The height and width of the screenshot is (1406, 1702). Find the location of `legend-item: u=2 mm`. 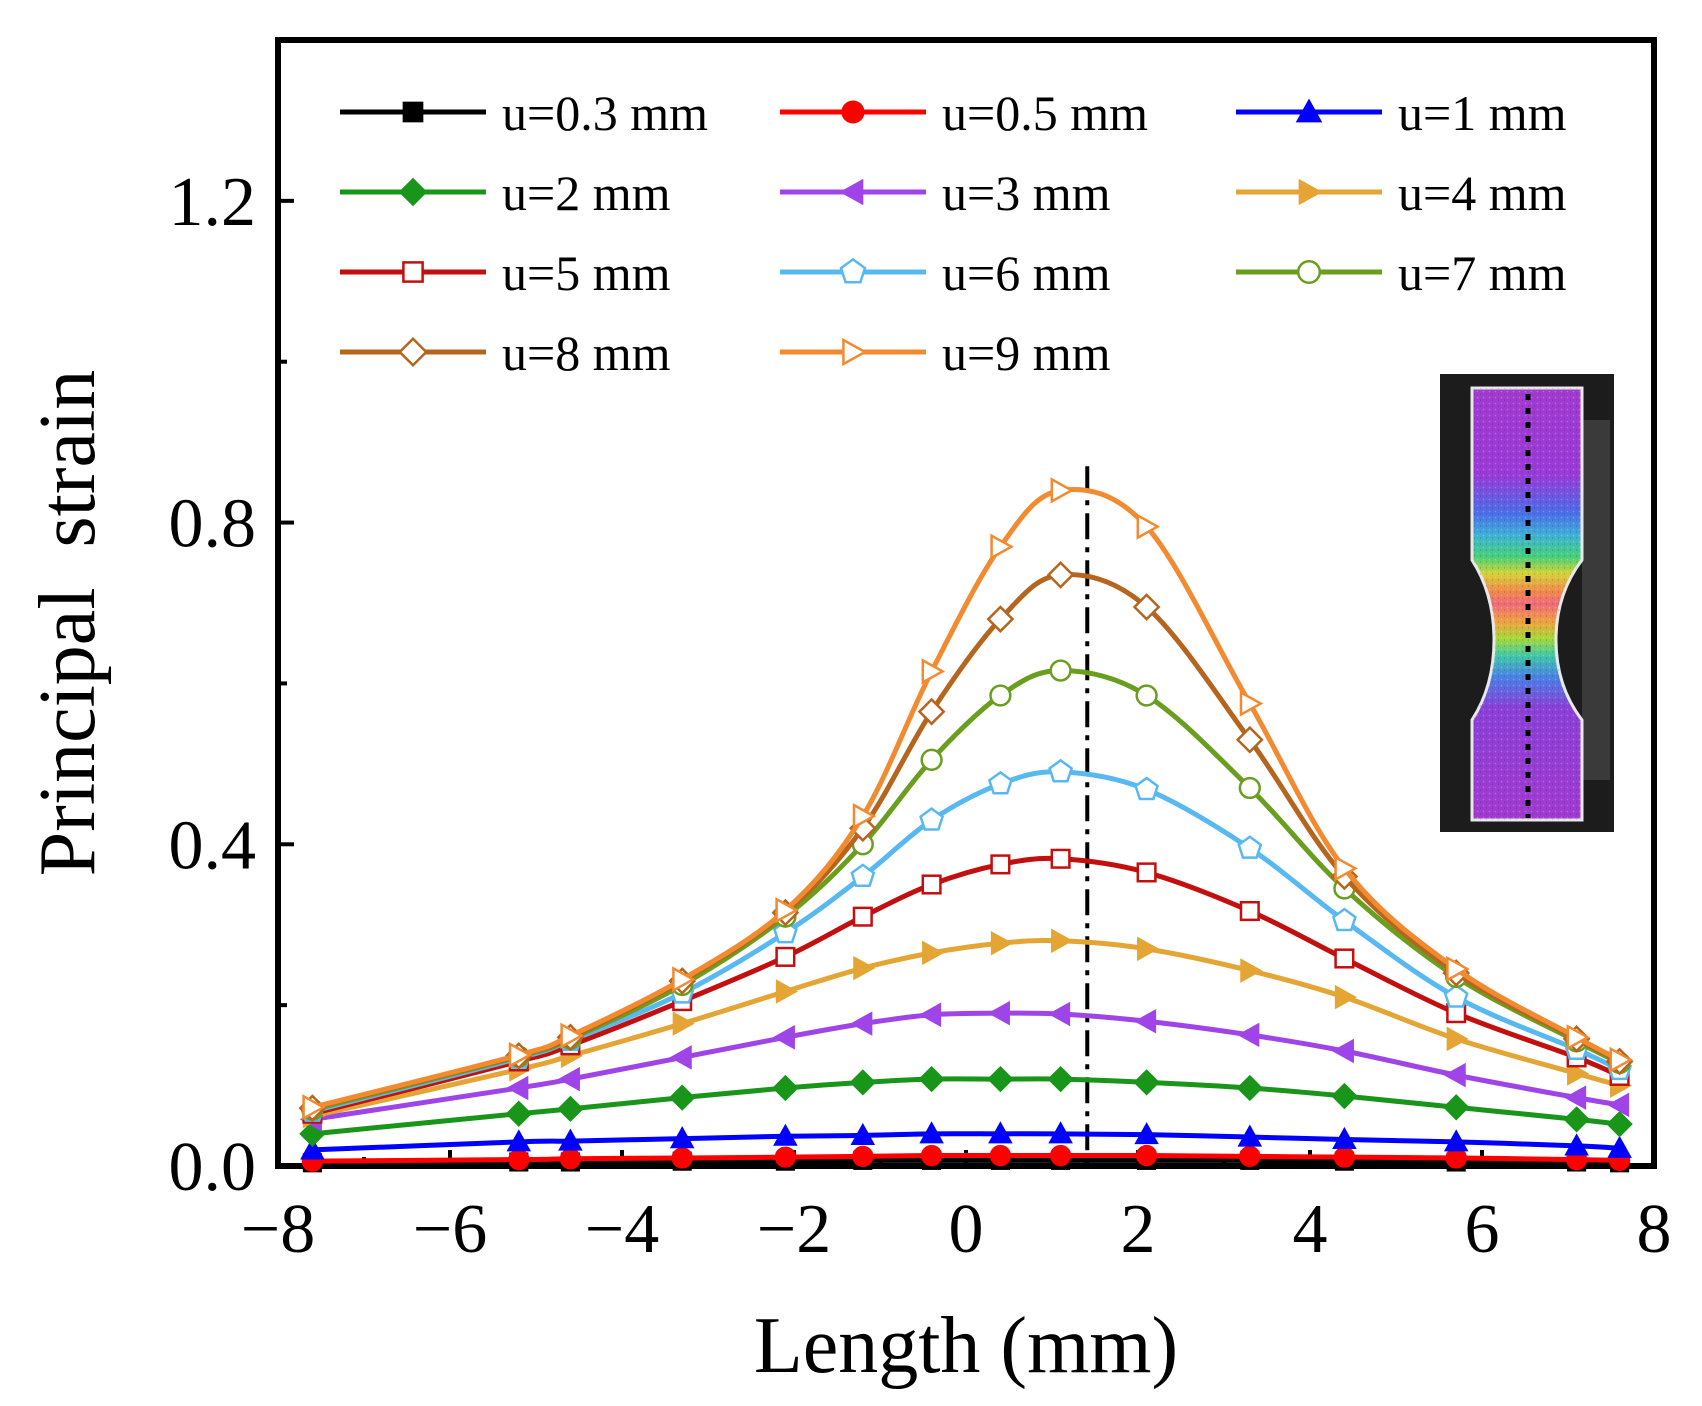

legend-item: u=2 mm is located at coordinates (505, 193).